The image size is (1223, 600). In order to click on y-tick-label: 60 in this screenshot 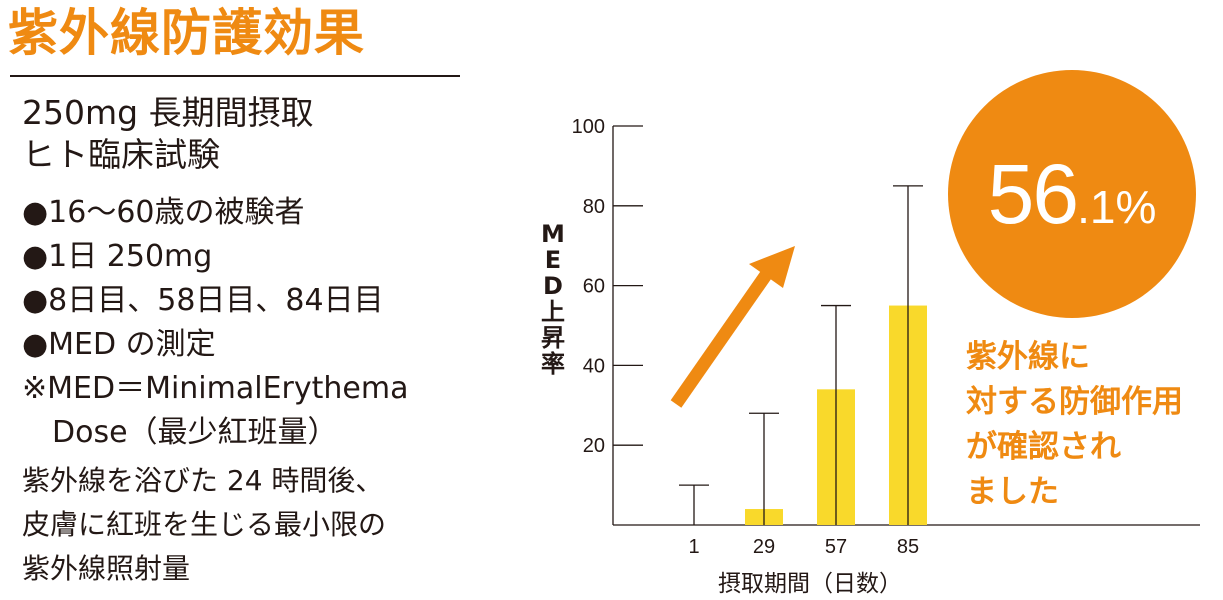, I will do `click(594, 287)`.